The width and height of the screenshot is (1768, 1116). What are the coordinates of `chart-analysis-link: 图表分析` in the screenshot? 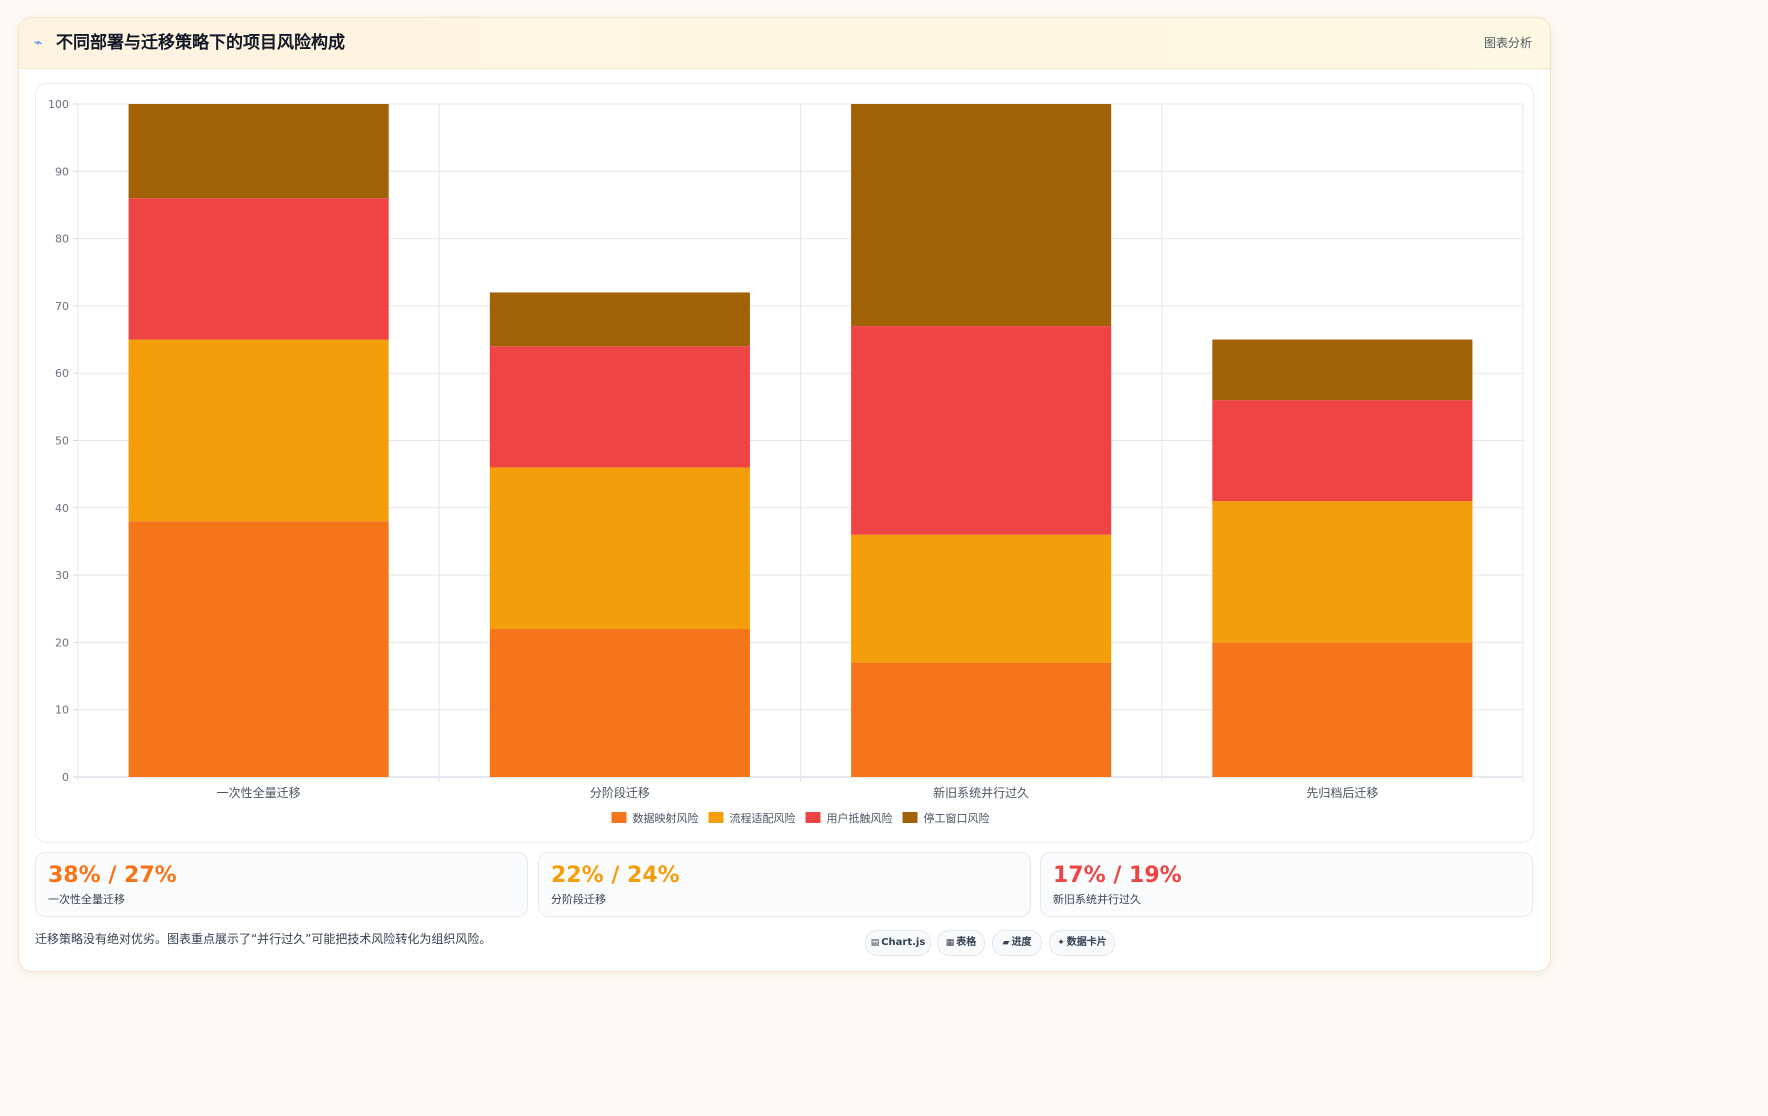 It's located at (1507, 43).